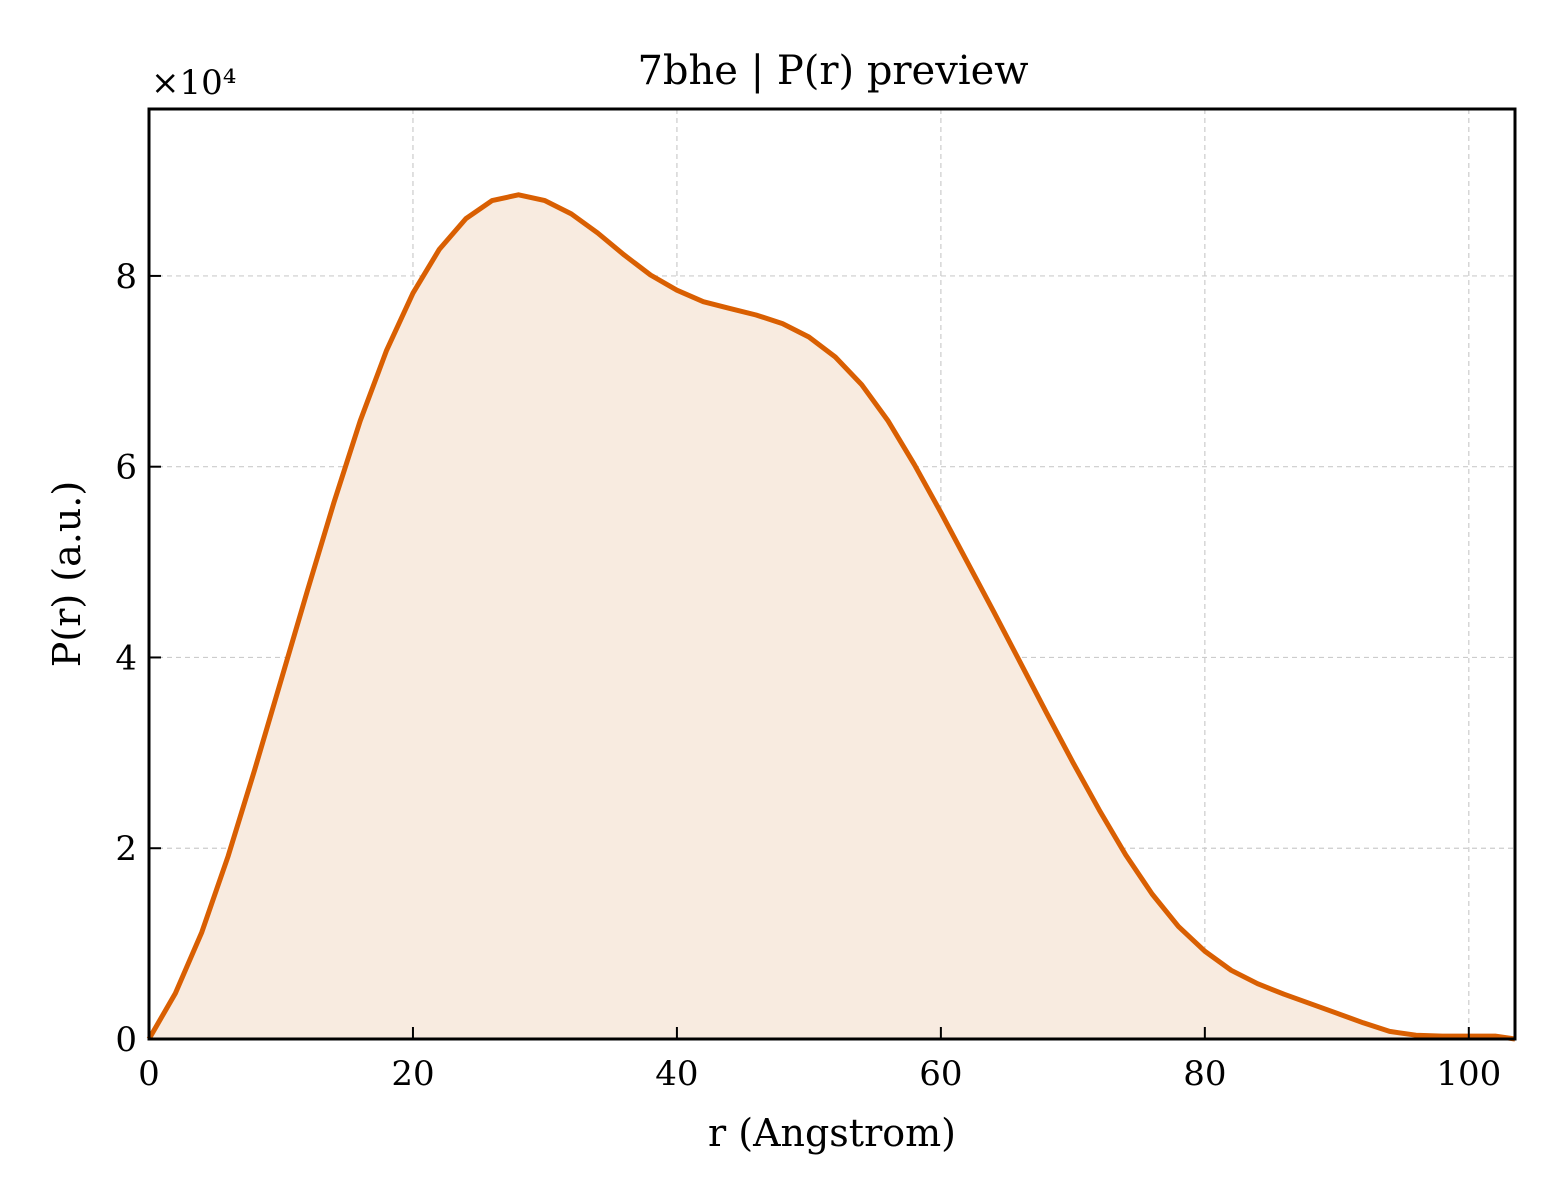  What do you see at coordinates (126, 1040) in the screenshot?
I see `y-tick-label: 0` at bounding box center [126, 1040].